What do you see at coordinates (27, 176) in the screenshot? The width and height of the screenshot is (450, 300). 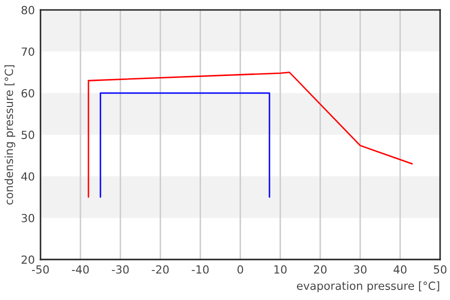 I see `y-tick-label: 40` at bounding box center [27, 176].